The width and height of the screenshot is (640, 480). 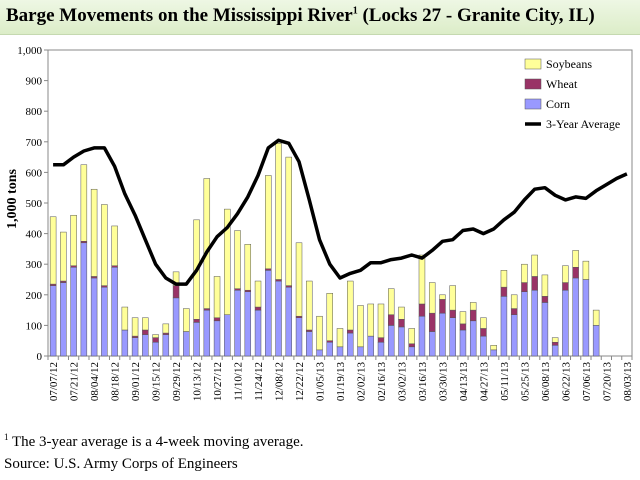 I want to click on x-tick-label: 01/05/13, so click(x=321, y=382).